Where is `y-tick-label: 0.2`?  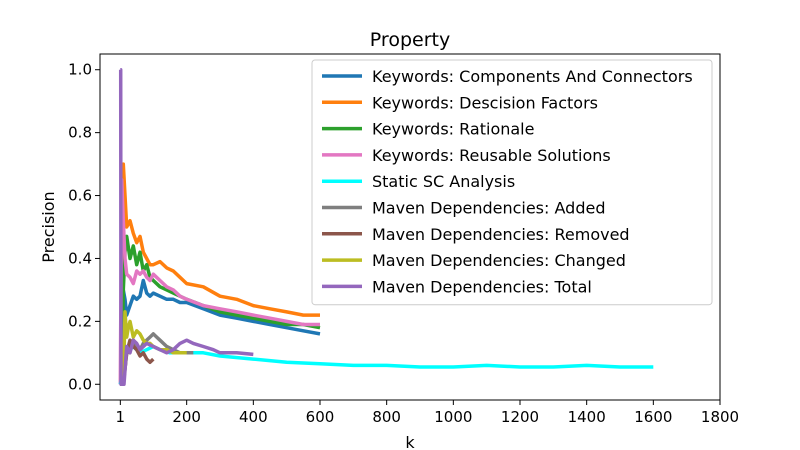 y-tick-label: 0.2 is located at coordinates (80, 321).